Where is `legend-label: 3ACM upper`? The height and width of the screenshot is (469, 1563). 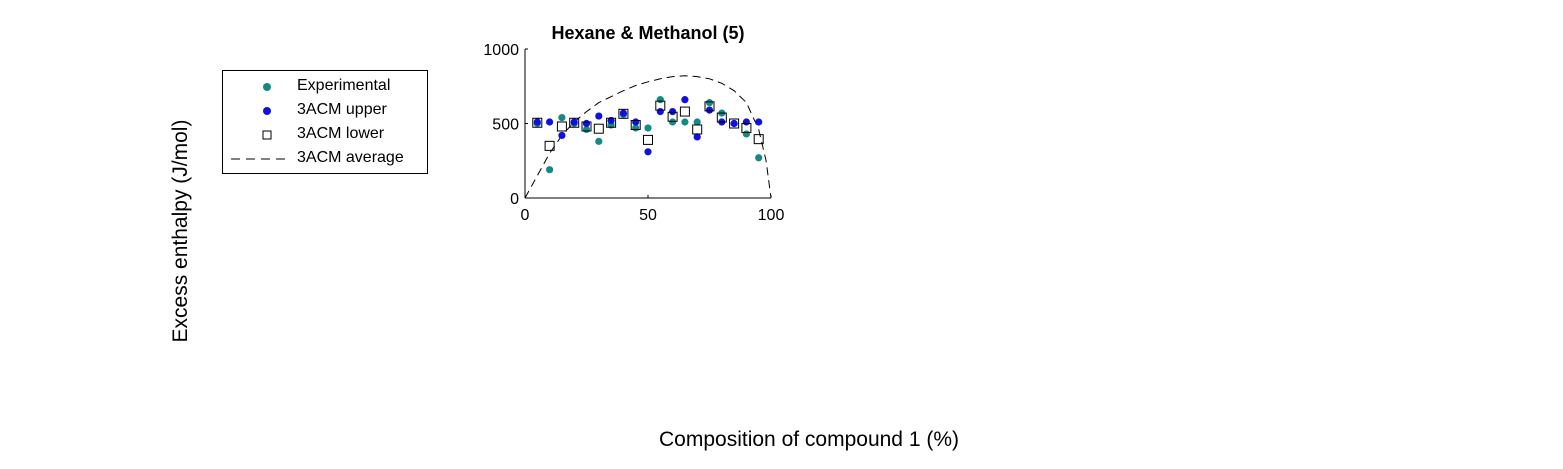 legend-label: 3ACM upper is located at coordinates (342, 109).